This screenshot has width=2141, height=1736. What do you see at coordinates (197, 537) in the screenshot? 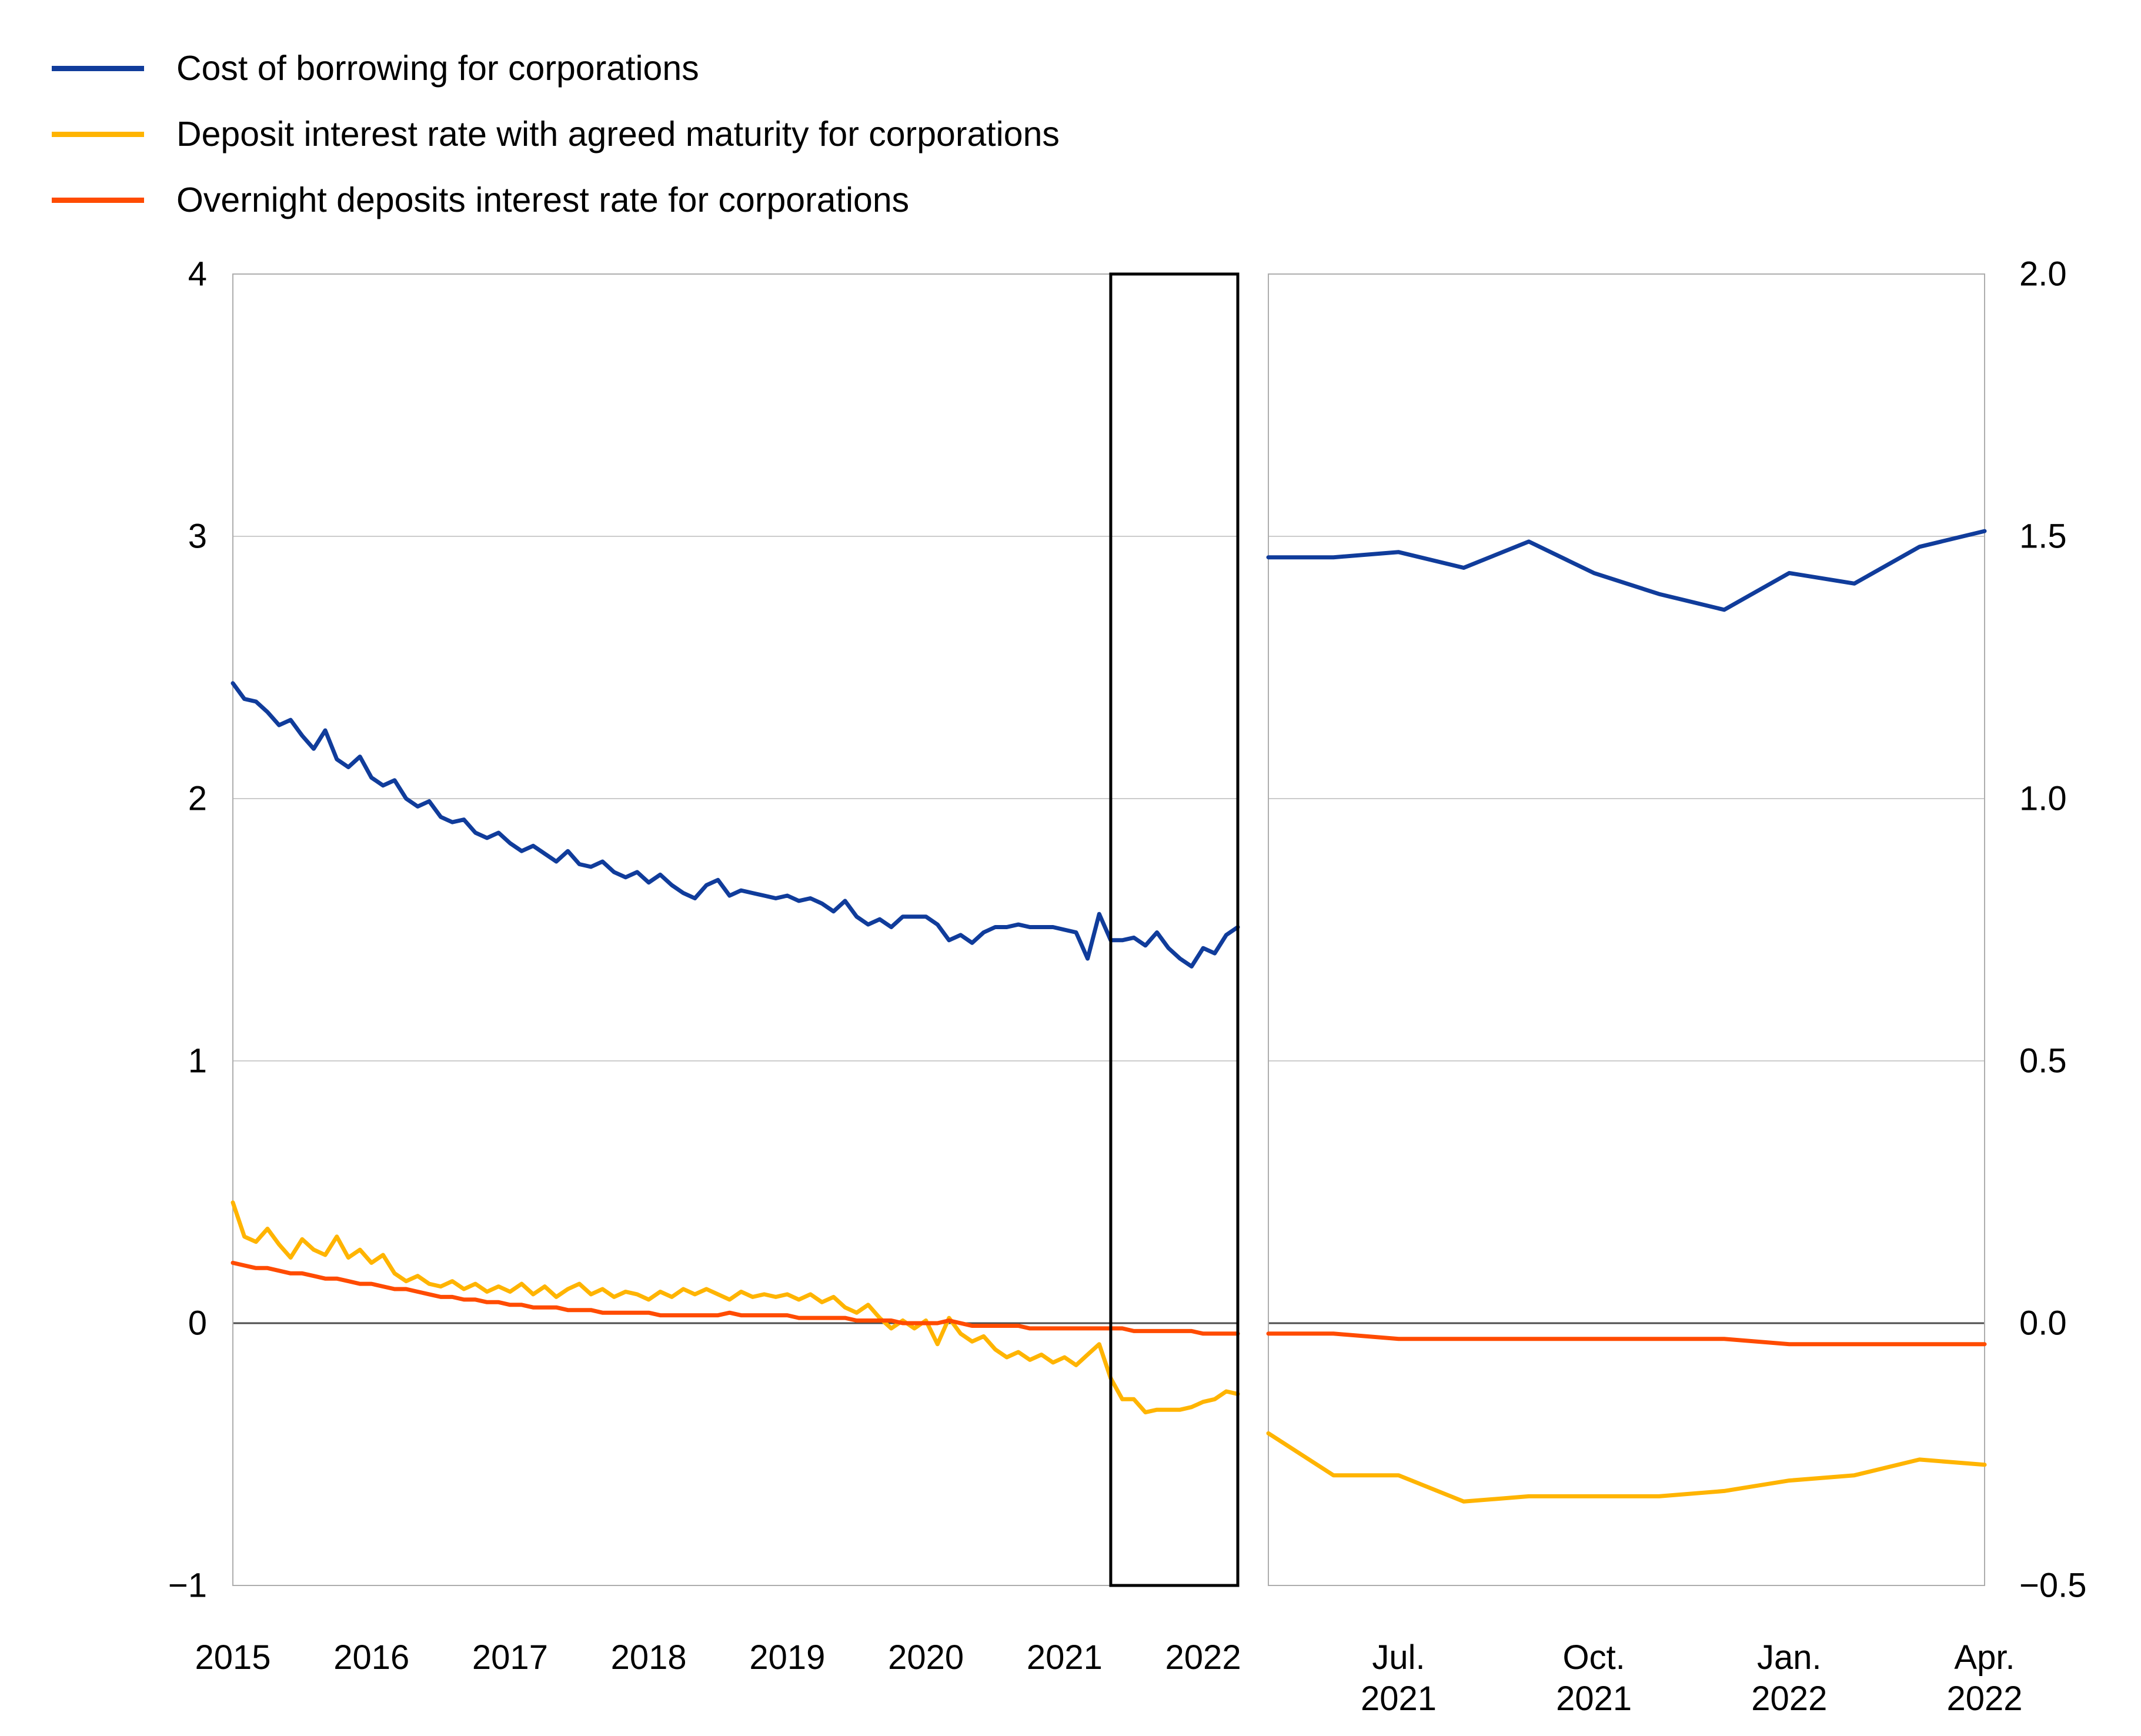
I see `left-panel-y-tick-label: 3` at bounding box center [197, 537].